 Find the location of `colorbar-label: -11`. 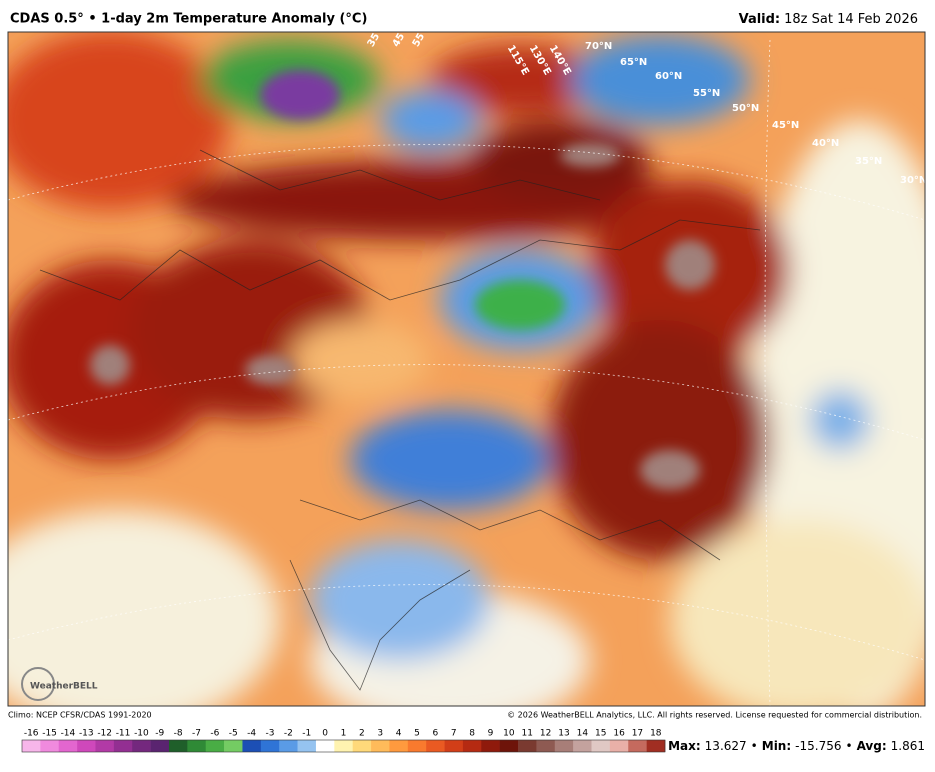

colorbar-label: -11 is located at coordinates (123, 734).